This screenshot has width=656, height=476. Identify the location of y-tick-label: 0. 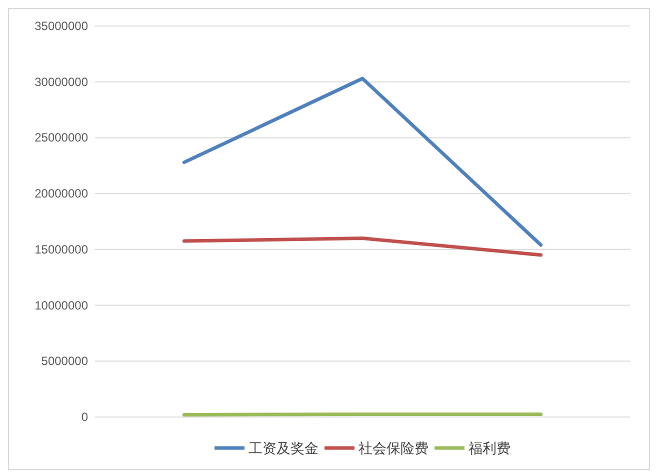
(84, 417).